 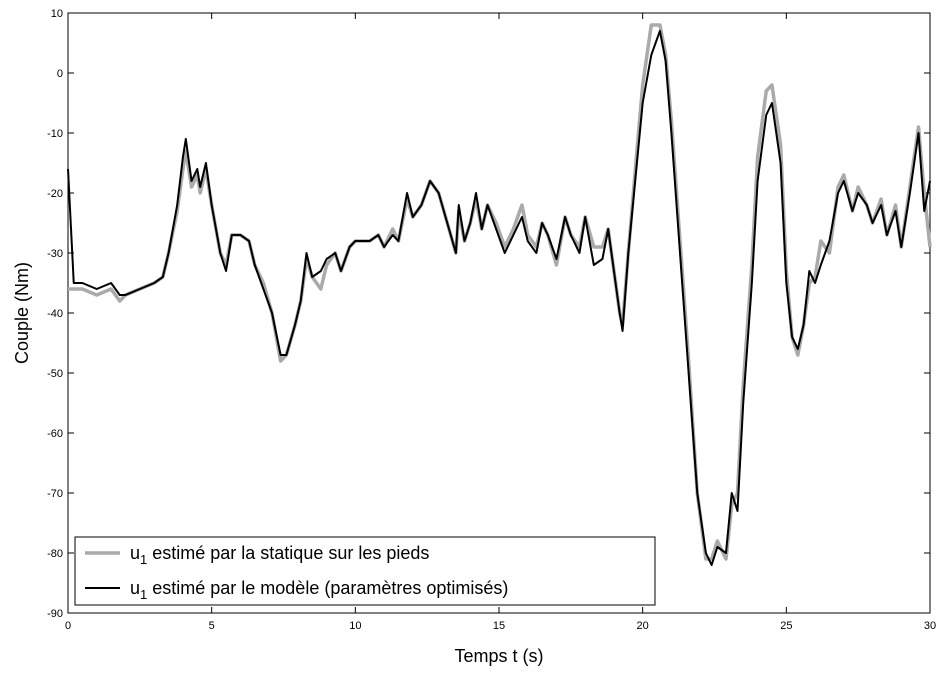 What do you see at coordinates (498, 656) in the screenshot?
I see `x-axis-label: Temps t (s)` at bounding box center [498, 656].